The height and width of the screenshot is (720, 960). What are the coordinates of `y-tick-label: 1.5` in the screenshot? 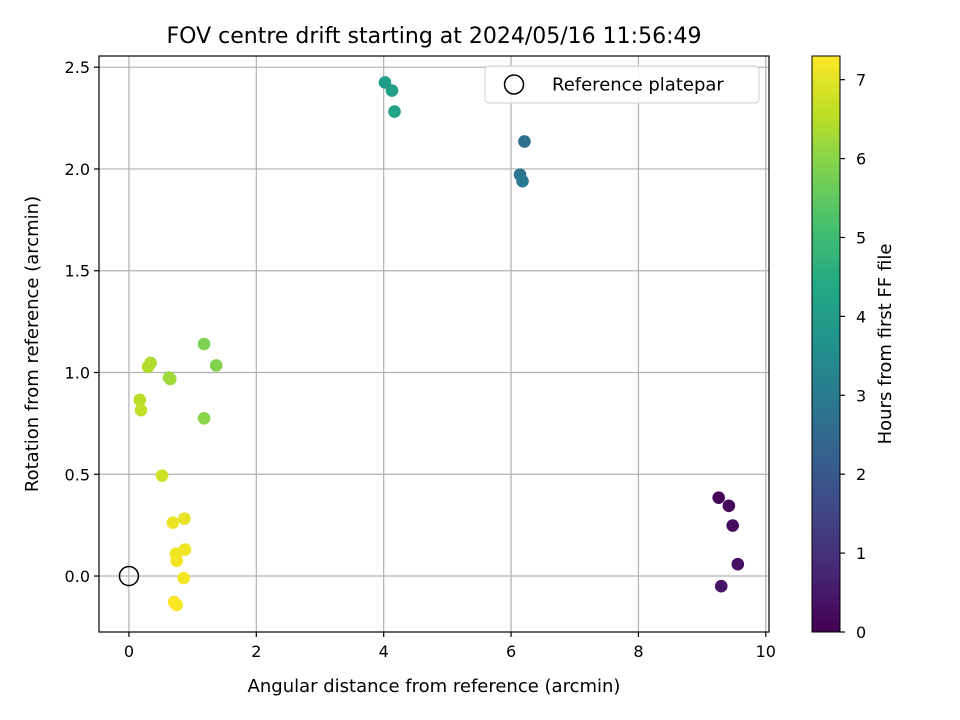 It's located at (77, 271).